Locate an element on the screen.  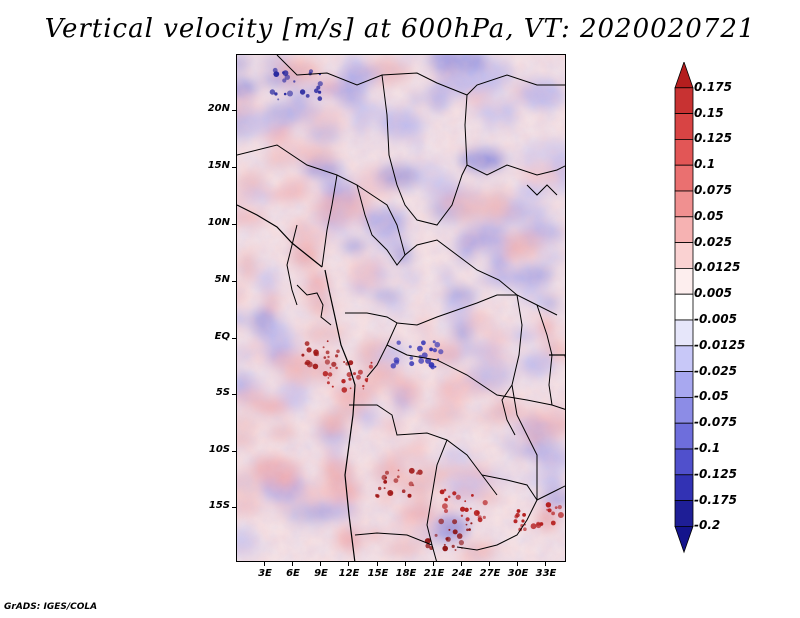
colorbar-label: 0.075 is located at coordinates (713, 190).